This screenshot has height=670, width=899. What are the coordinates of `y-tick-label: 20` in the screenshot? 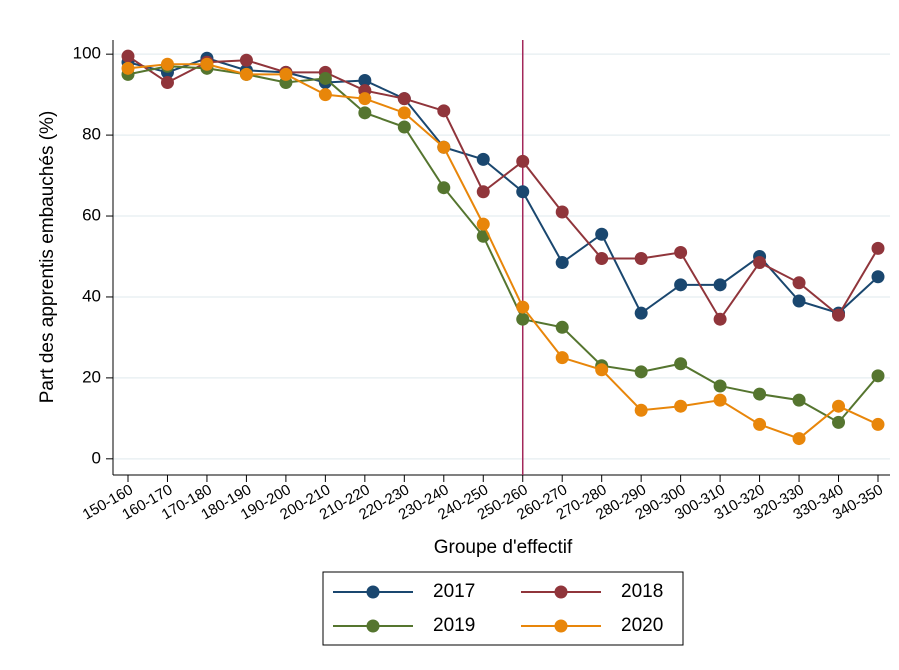 It's located at (91, 376).